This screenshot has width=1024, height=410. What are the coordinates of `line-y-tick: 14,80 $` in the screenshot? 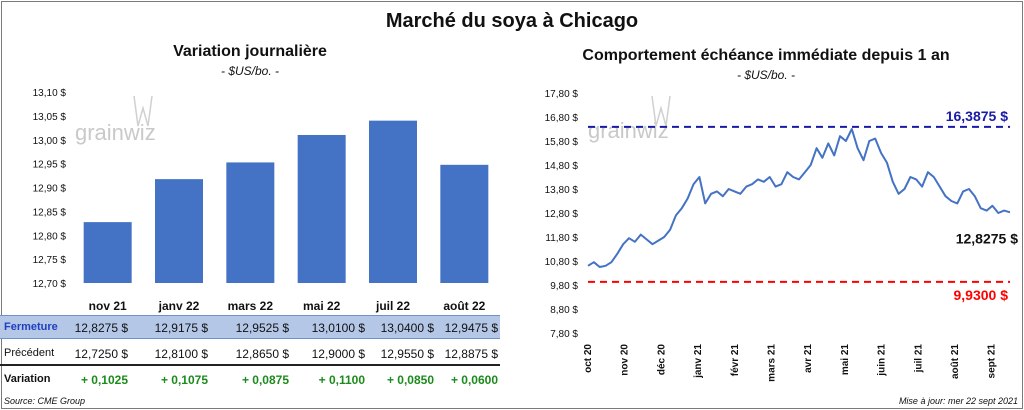 It's located at (562, 166).